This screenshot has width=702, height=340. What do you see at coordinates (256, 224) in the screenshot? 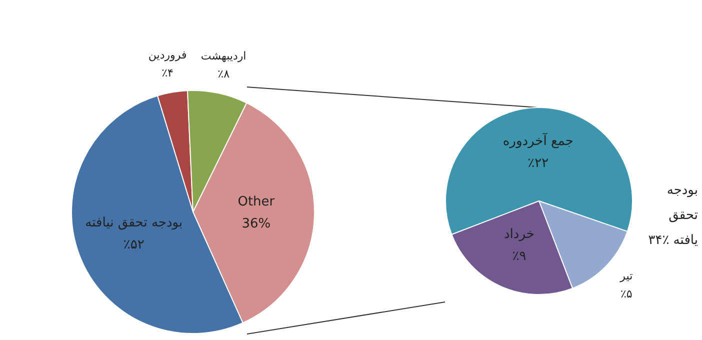
I see `data-label: 36%` at bounding box center [256, 224].